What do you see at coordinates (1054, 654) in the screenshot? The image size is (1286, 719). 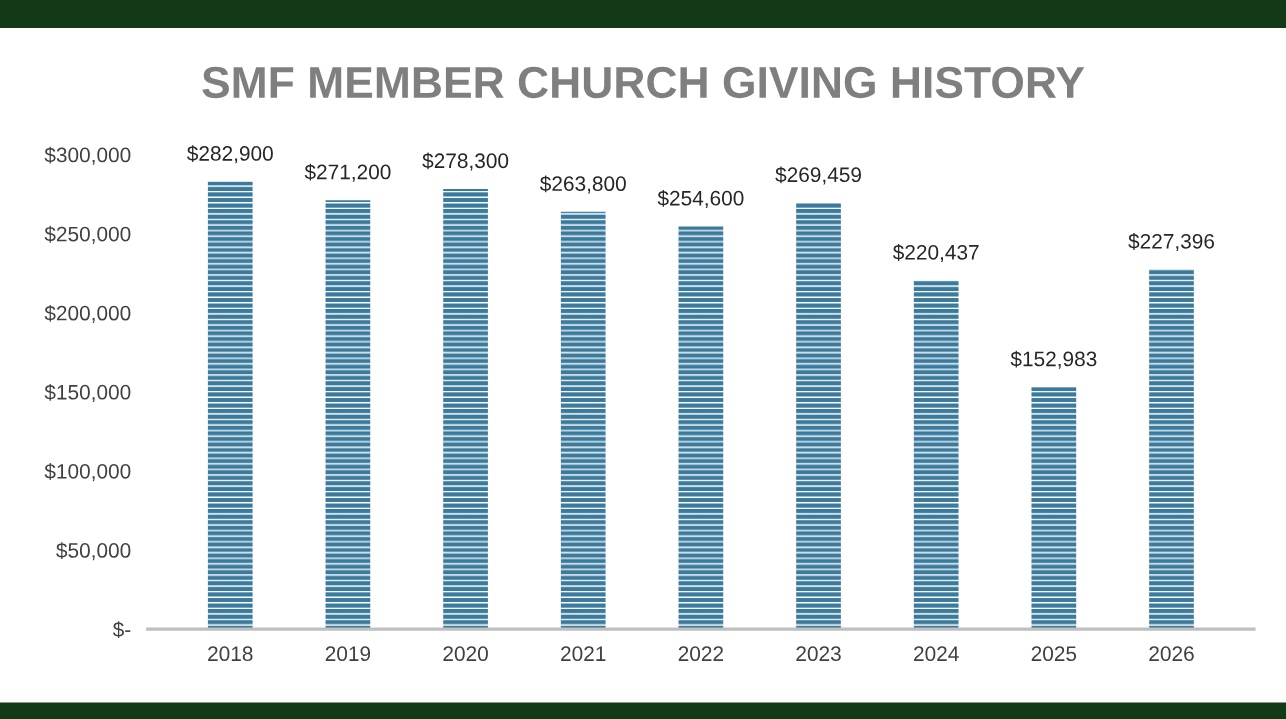 I see `x-tick-label: 2025` at bounding box center [1054, 654].